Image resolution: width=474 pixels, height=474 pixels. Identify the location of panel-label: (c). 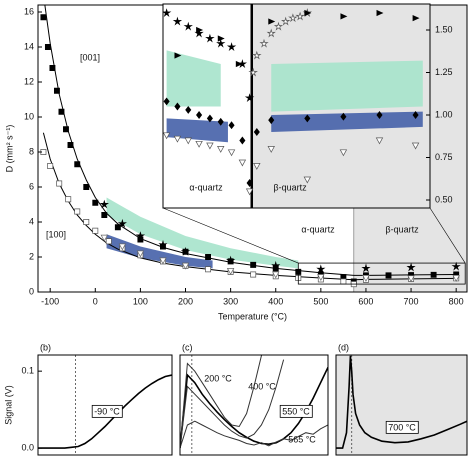
(187, 347).